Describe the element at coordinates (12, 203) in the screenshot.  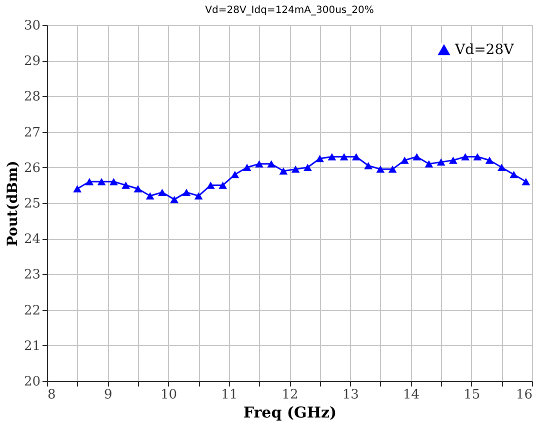
I see `y-axis-title: Pout(dBm)` at that location.